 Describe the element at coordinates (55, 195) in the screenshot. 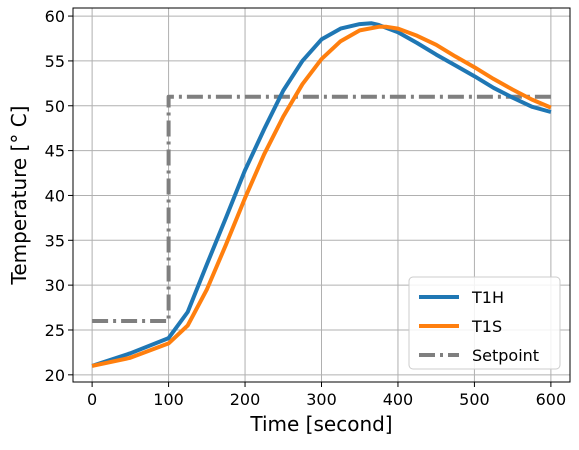

I see `y-tick-label: 40` at that location.